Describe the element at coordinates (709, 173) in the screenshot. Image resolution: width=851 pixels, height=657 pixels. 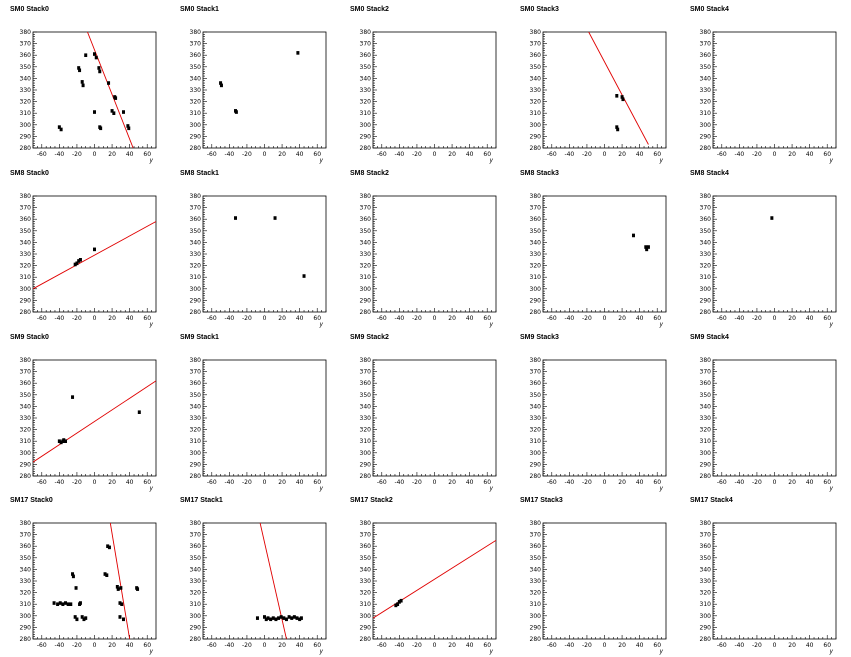
I see `panel-title: SM8 Stack4` at that location.